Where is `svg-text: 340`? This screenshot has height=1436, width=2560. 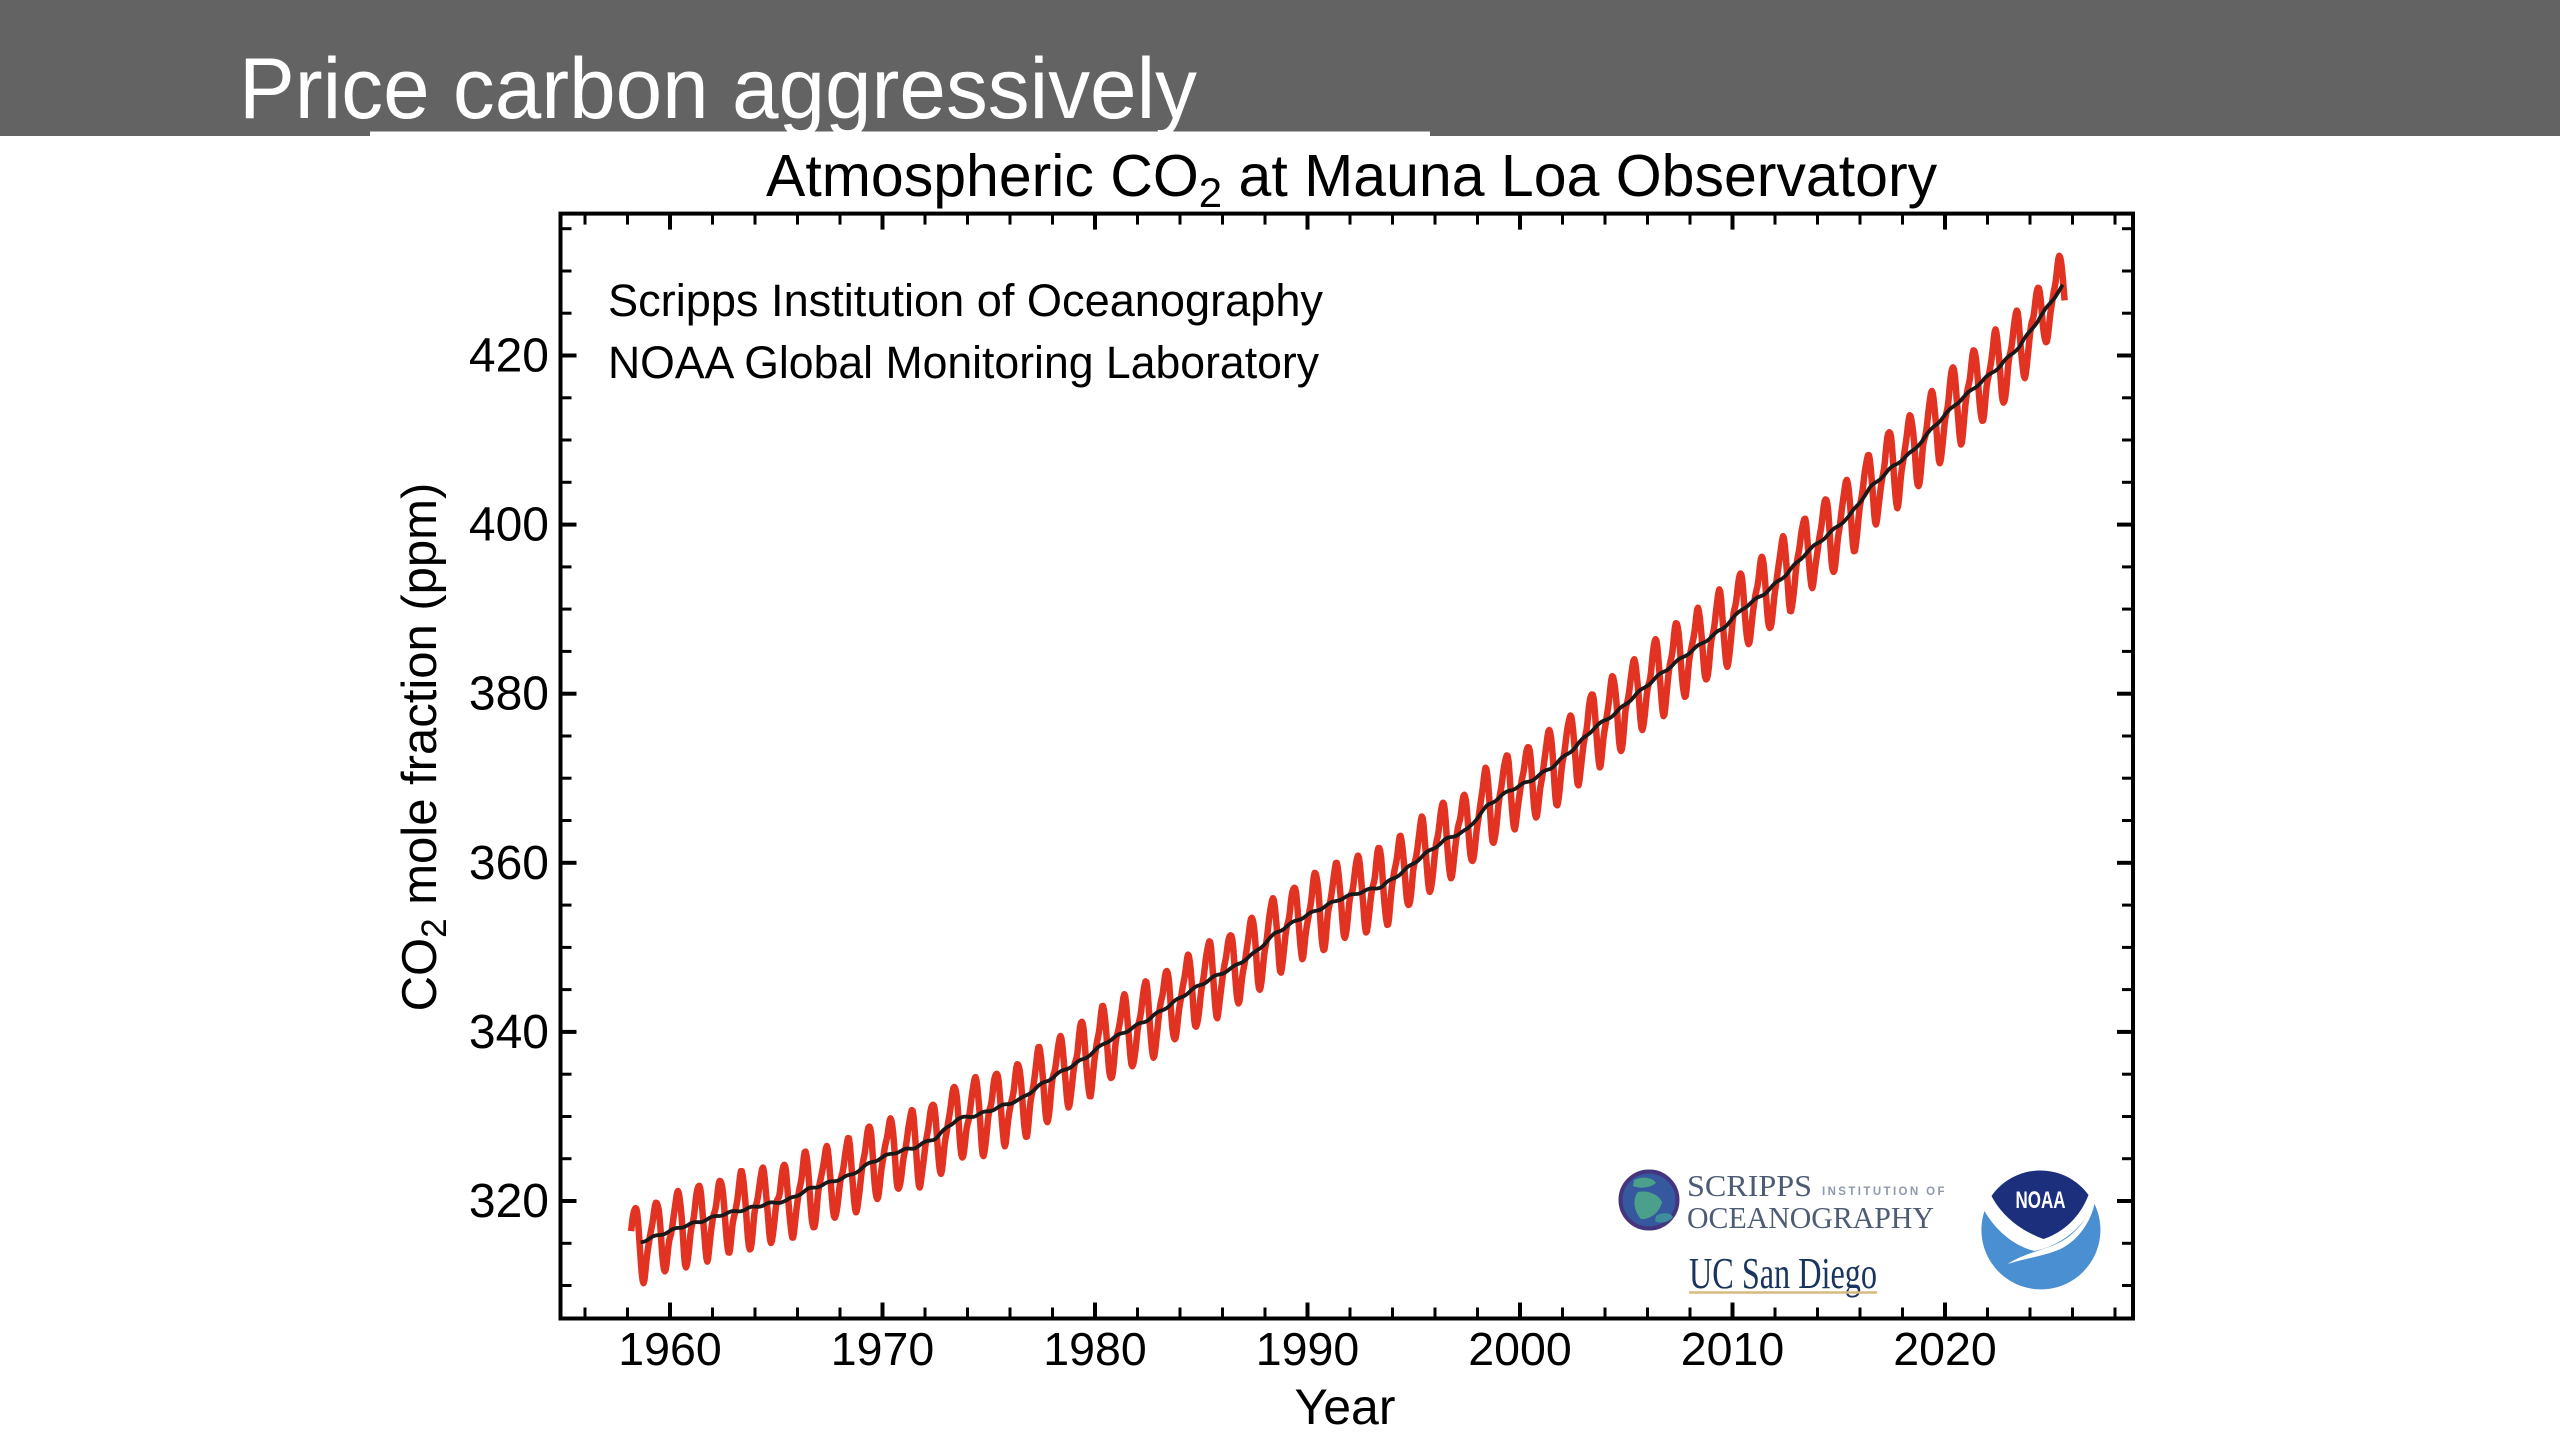 svg-text: 340 is located at coordinates (509, 1032).